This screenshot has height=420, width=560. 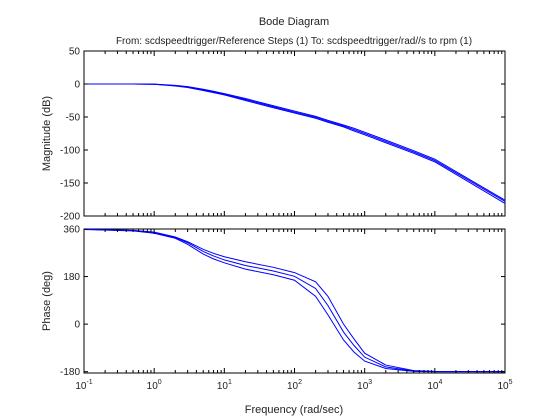 What do you see at coordinates (70, 372) in the screenshot?
I see `panel-1-ytick-label-0: -180` at bounding box center [70, 372].